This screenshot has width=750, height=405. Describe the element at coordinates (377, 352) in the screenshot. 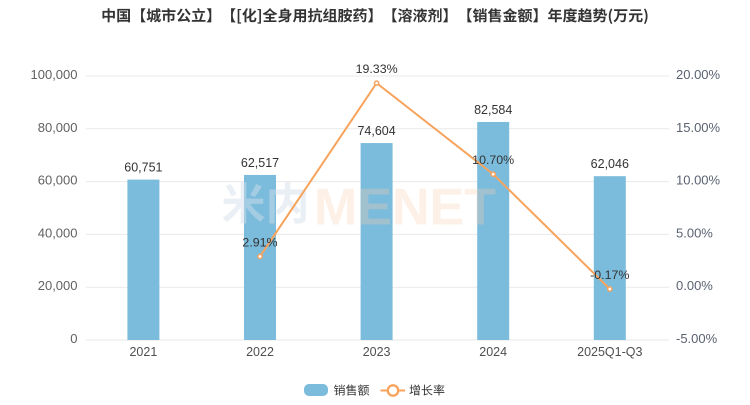

I see `svg-text: 2023` at that location.